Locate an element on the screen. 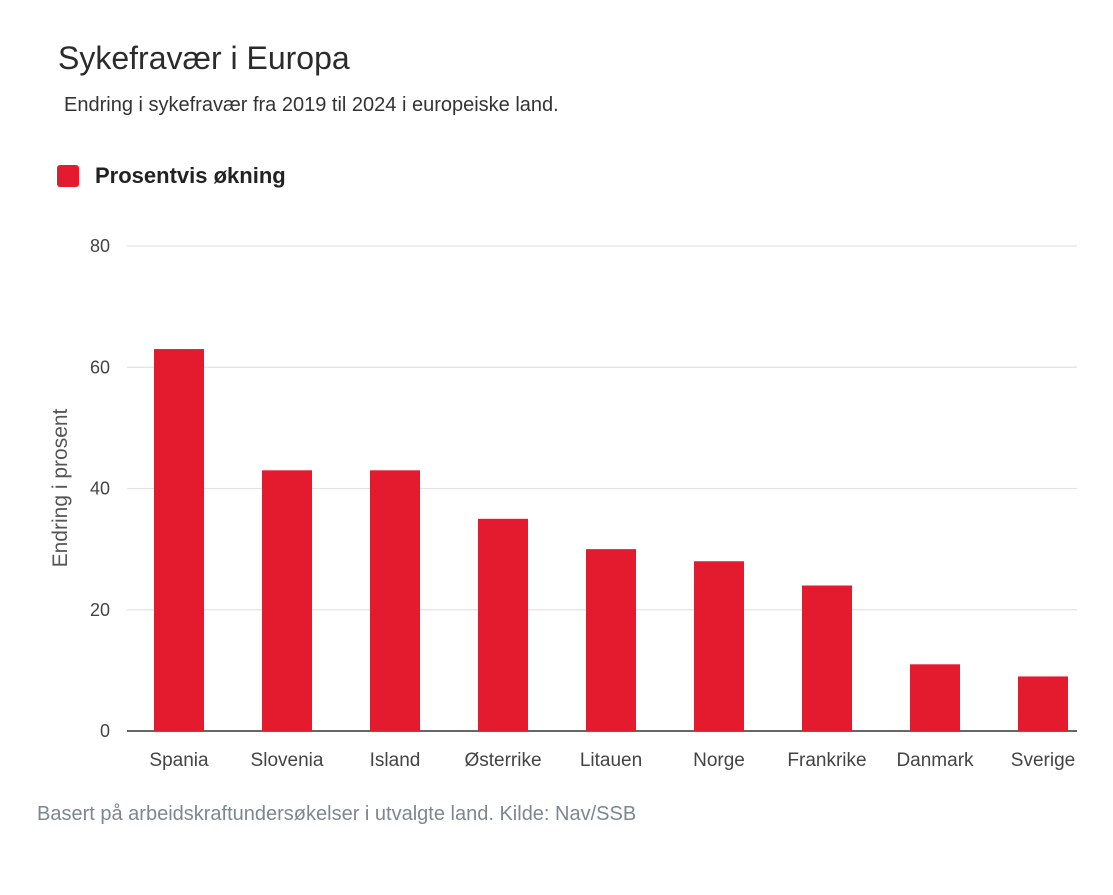 This screenshot has height=895, width=1113. bar-sverige is located at coordinates (1043, 703).